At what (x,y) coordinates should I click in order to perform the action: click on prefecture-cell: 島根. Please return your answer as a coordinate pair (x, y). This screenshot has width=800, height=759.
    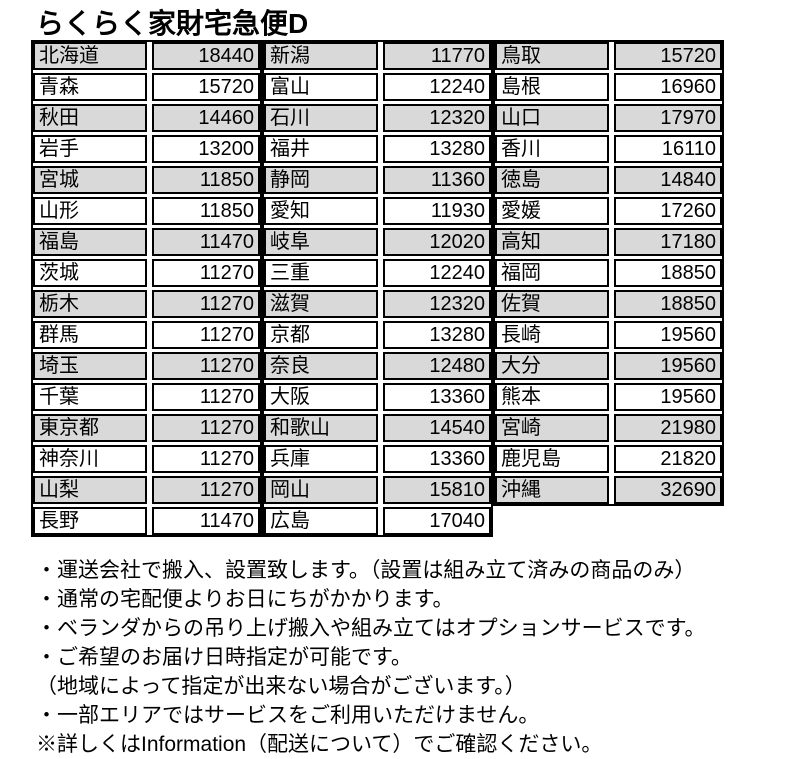
    Looking at the image, I should click on (552, 87).